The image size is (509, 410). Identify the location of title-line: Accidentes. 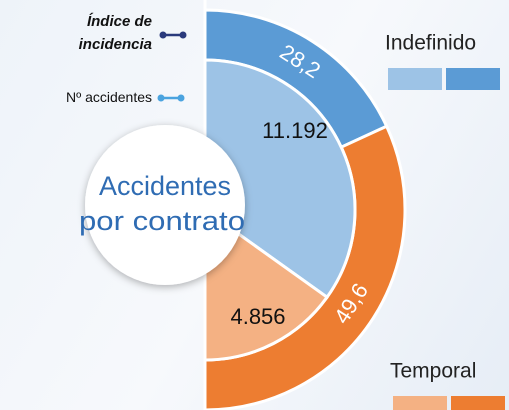
(165, 186).